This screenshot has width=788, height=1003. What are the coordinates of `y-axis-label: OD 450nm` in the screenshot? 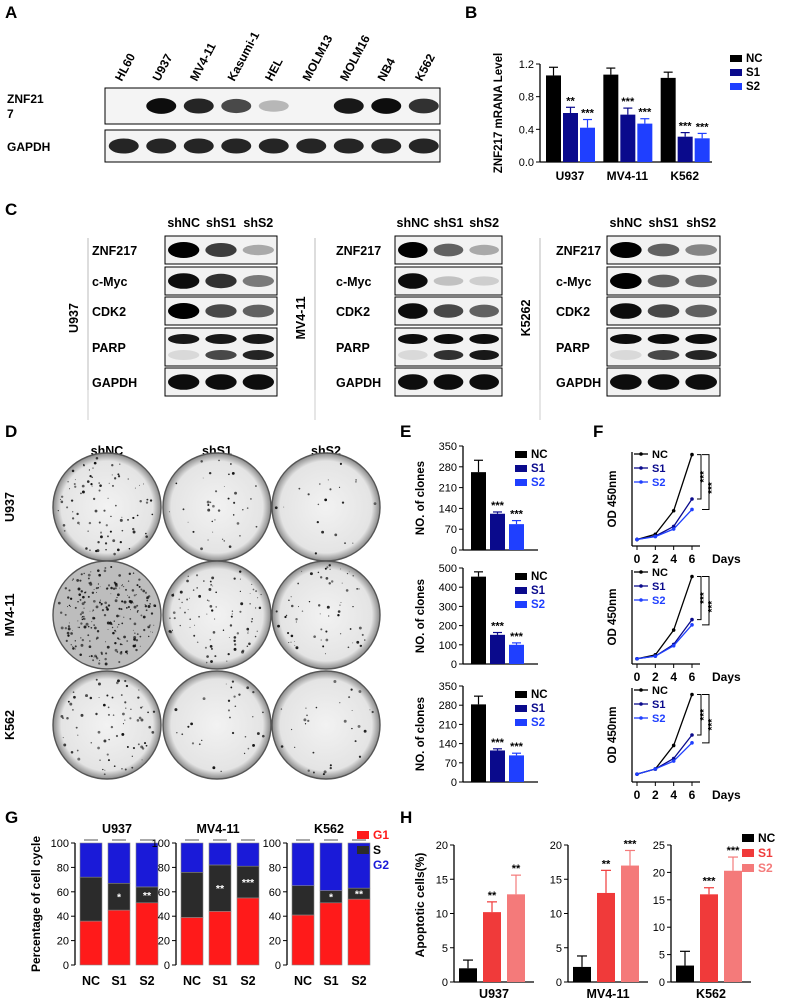 It's located at (613, 499).